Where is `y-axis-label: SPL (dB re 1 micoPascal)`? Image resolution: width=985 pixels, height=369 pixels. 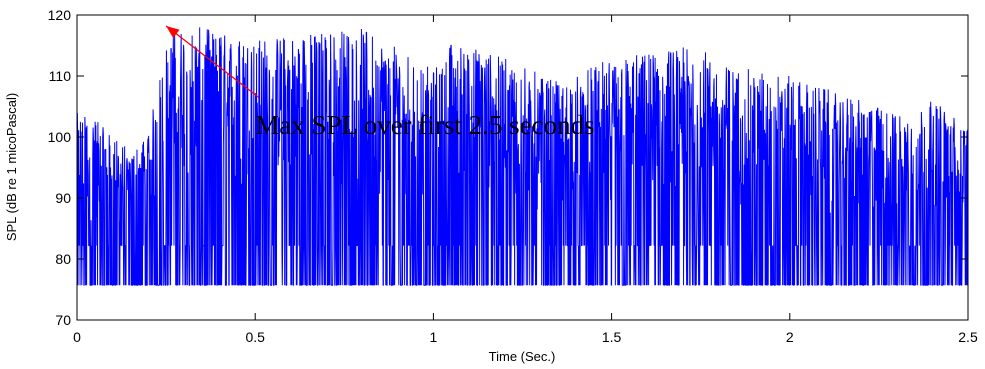
y-axis-label: SPL (dB re 1 micoPascal) is located at coordinates (11, 167).